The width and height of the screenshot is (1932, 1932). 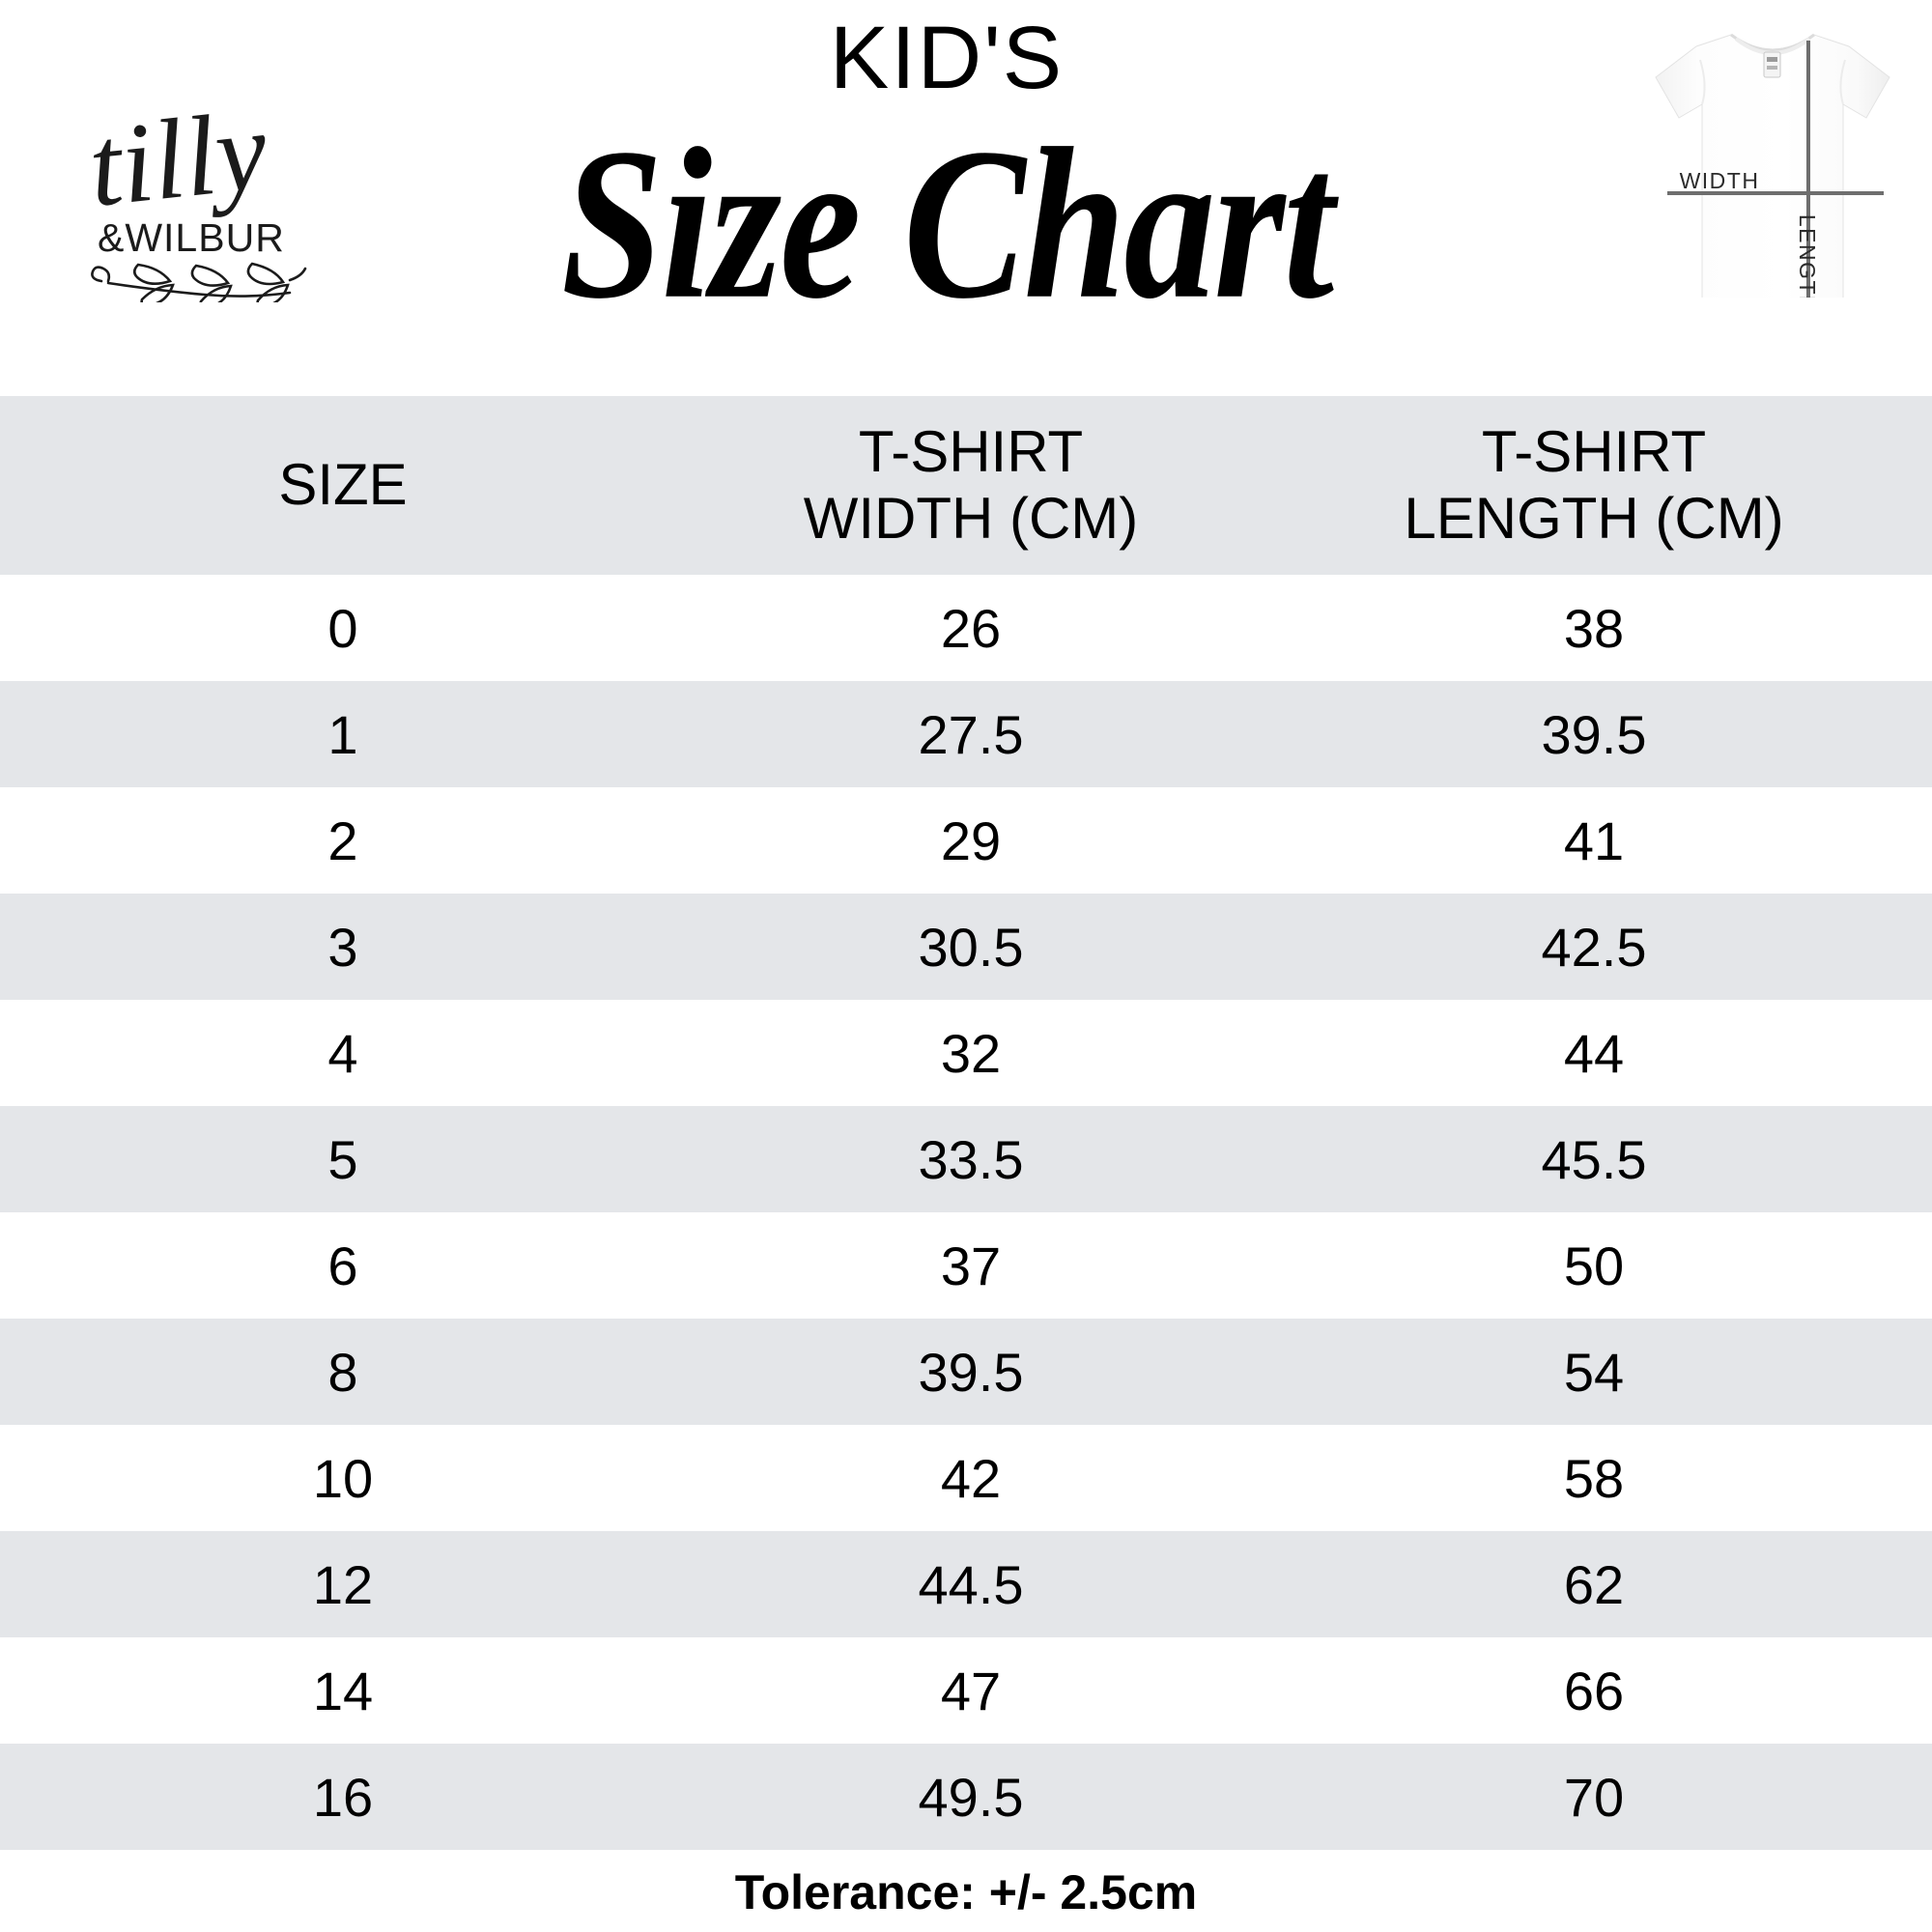 I want to click on svg-text: tilly, so click(x=178, y=158).